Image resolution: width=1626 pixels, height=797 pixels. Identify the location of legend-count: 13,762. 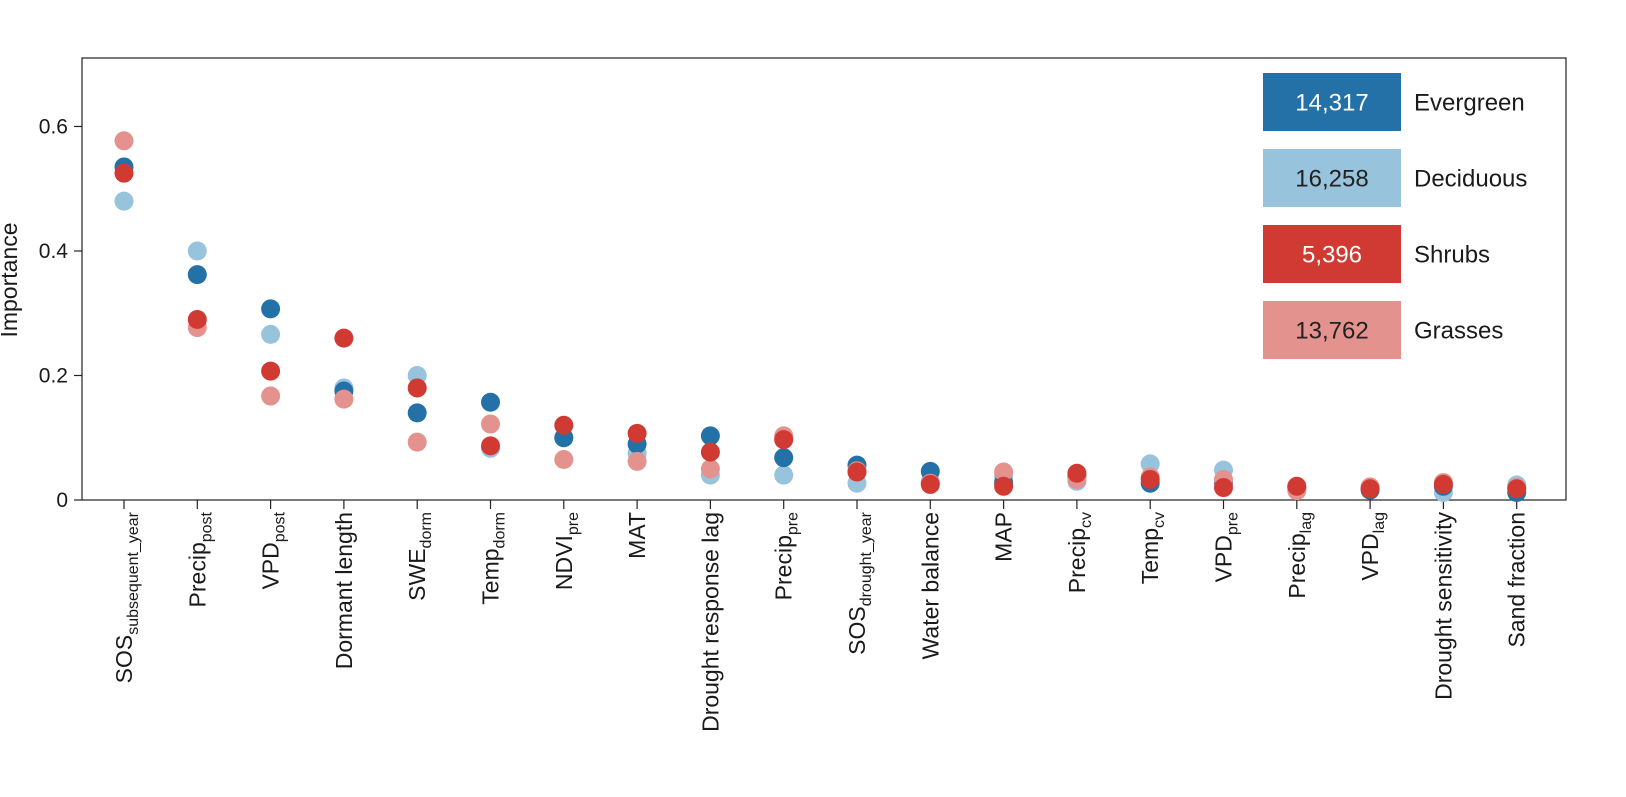
(1331, 331).